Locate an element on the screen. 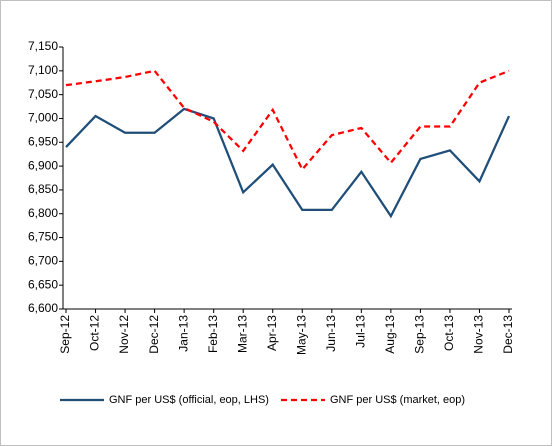  x-tick-label: Dec-12 is located at coordinates (154, 334).